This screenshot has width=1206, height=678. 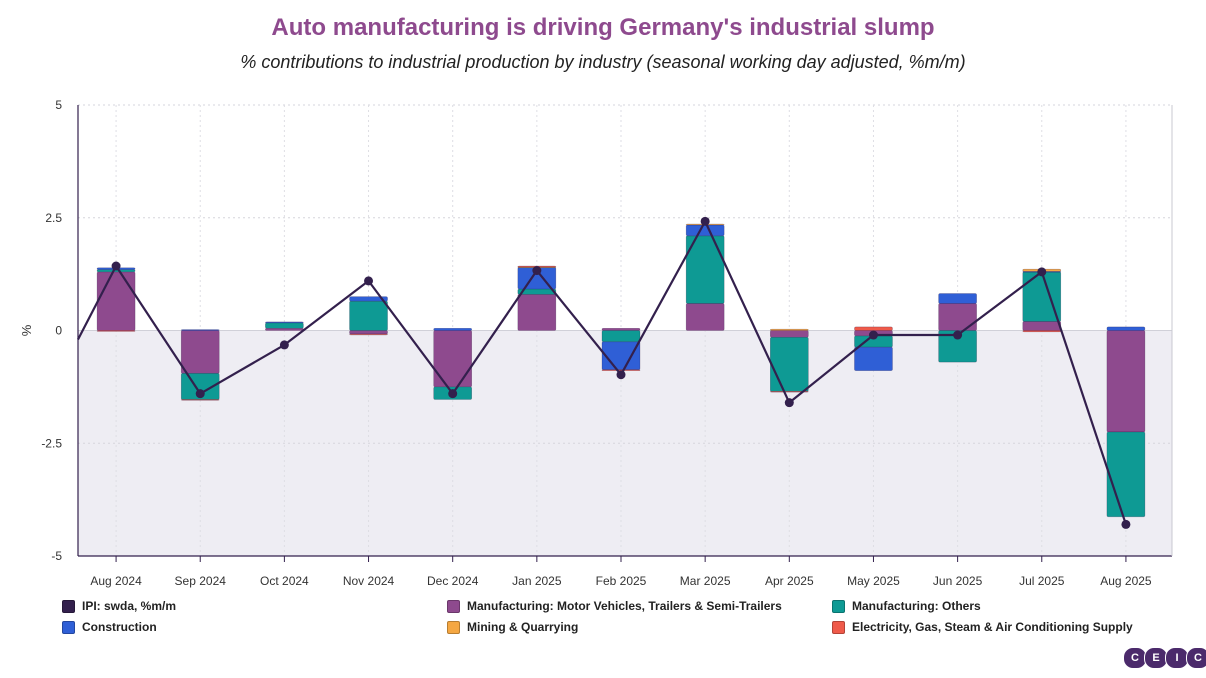 I want to click on y-tick-label: -2.5, so click(x=51, y=443).